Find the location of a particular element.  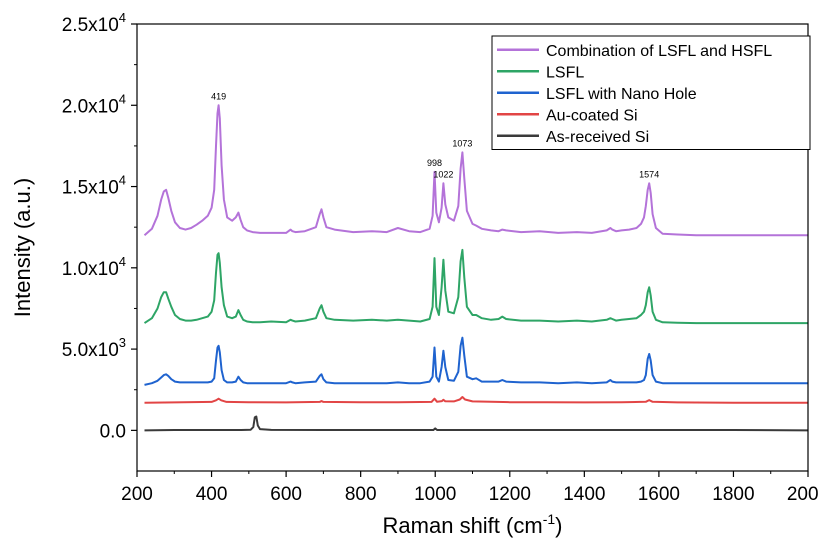

legend-label-1: LSFL is located at coordinates (565, 72).